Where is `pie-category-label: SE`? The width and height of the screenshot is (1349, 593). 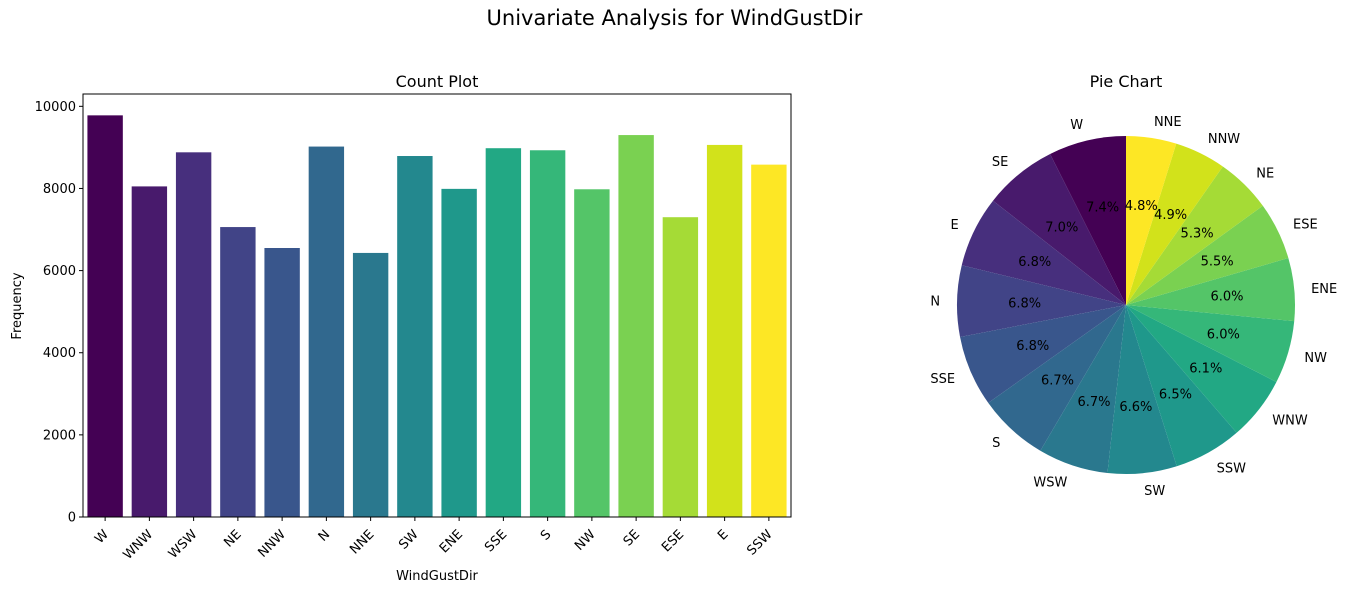
pie-category-label: SE is located at coordinates (1000, 162).